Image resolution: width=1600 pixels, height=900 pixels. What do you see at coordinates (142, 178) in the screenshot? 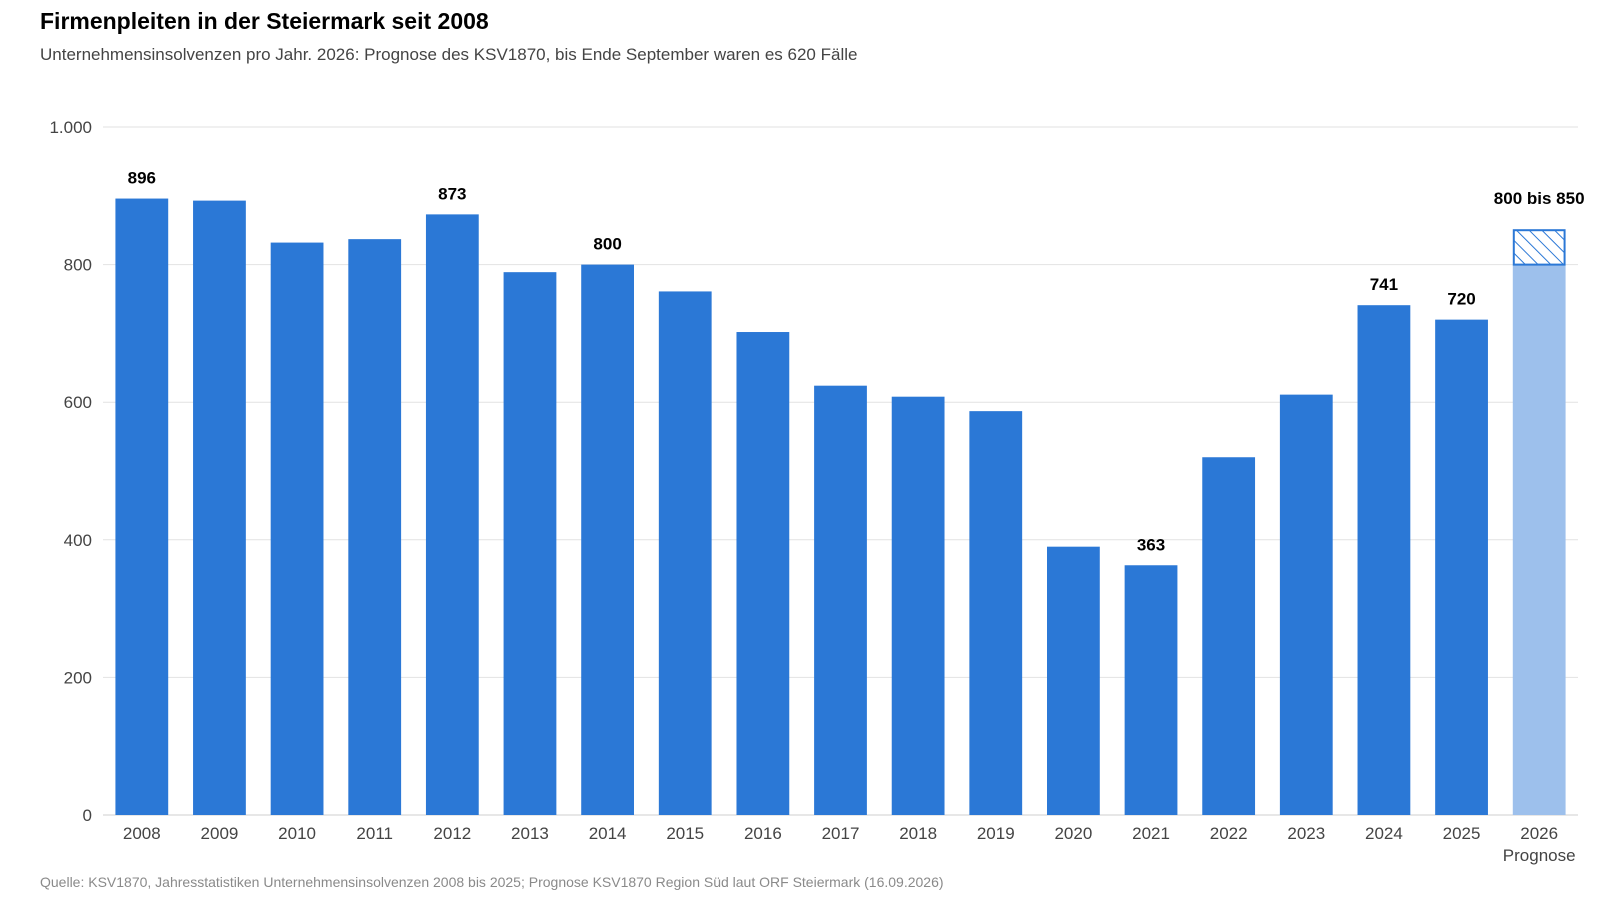
I see `data-label-2008: 896` at bounding box center [142, 178].